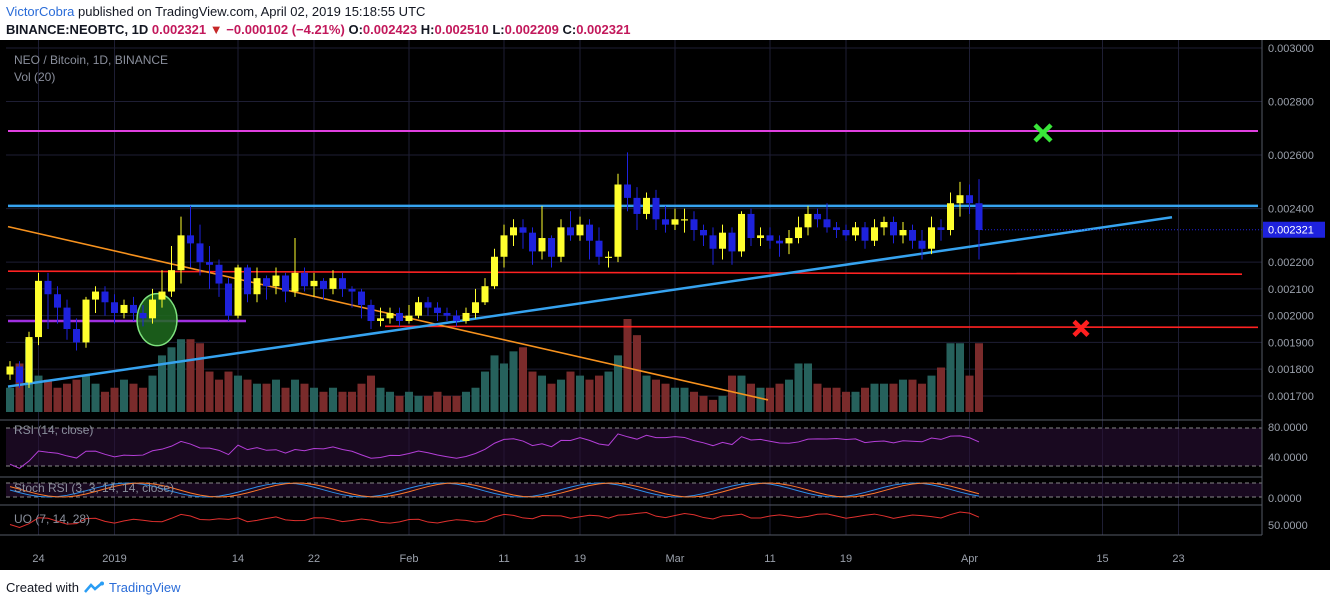 The width and height of the screenshot is (1330, 606). What do you see at coordinates (144, 587) in the screenshot?
I see `tradingview-link: TradingView` at bounding box center [144, 587].